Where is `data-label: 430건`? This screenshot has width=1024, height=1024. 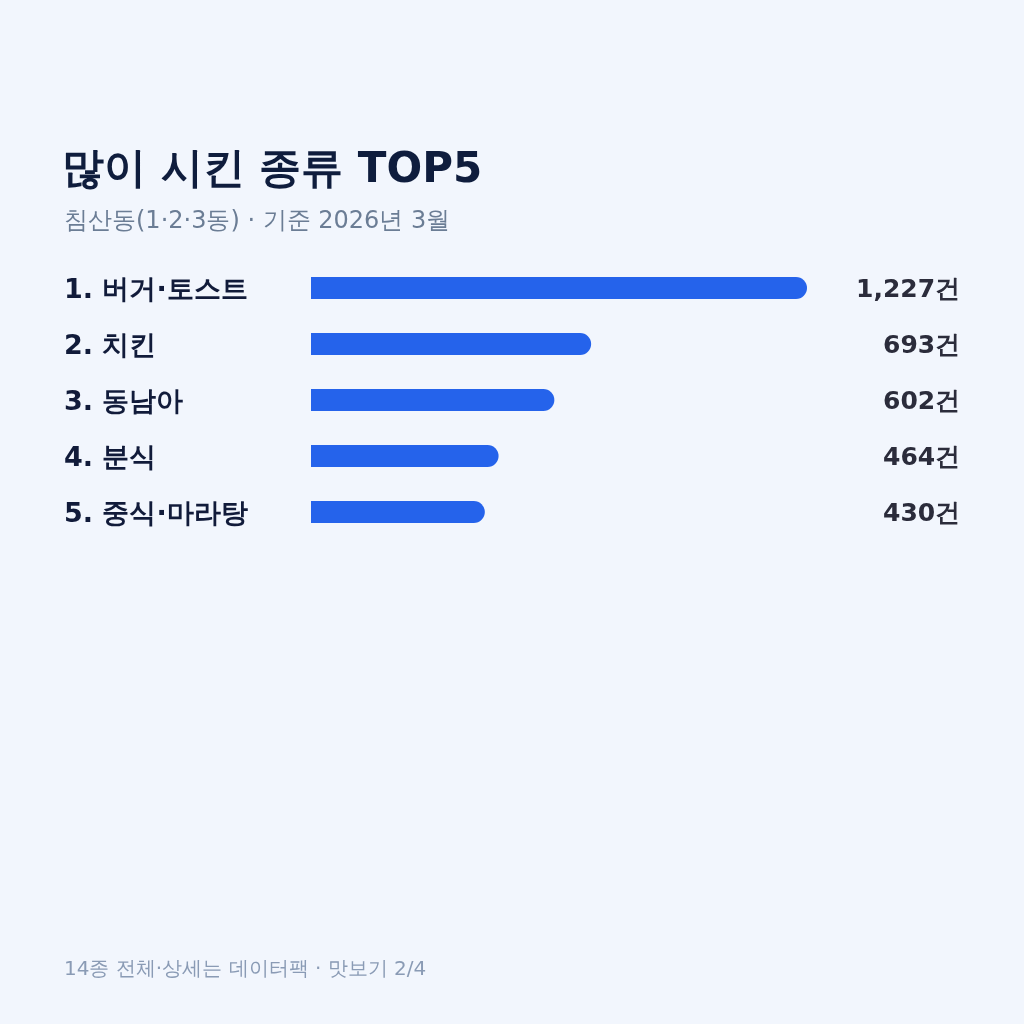 data-label: 430건 is located at coordinates (922, 512).